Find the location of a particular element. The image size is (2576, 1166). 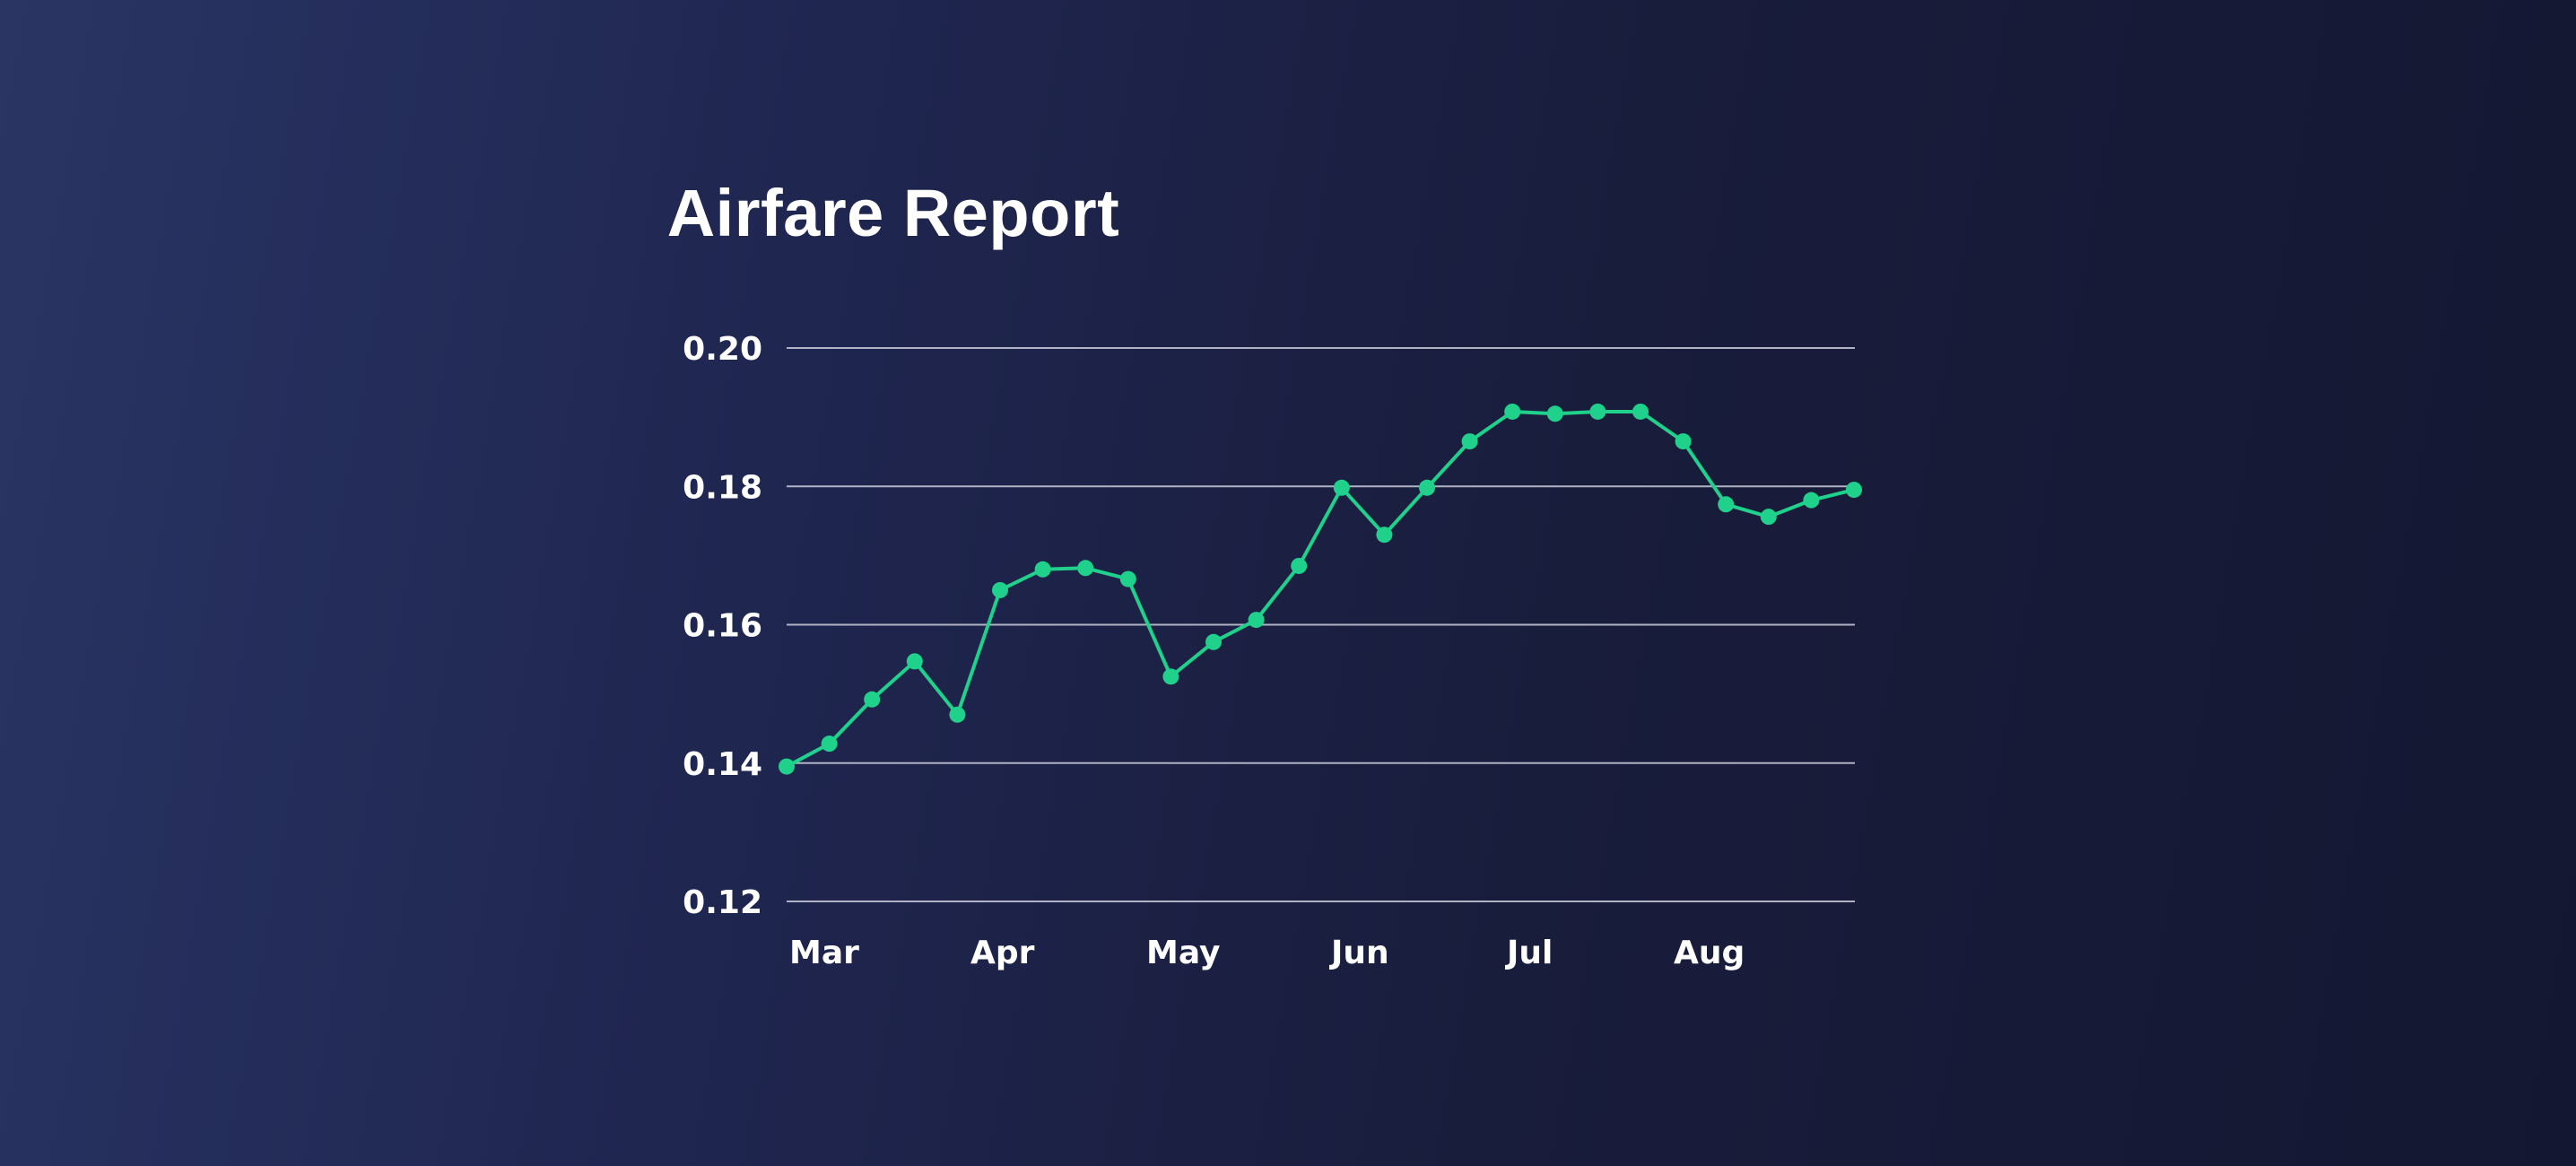

x-tick-labels: Mar Apr May Jun Jul Aug is located at coordinates (1267, 953).